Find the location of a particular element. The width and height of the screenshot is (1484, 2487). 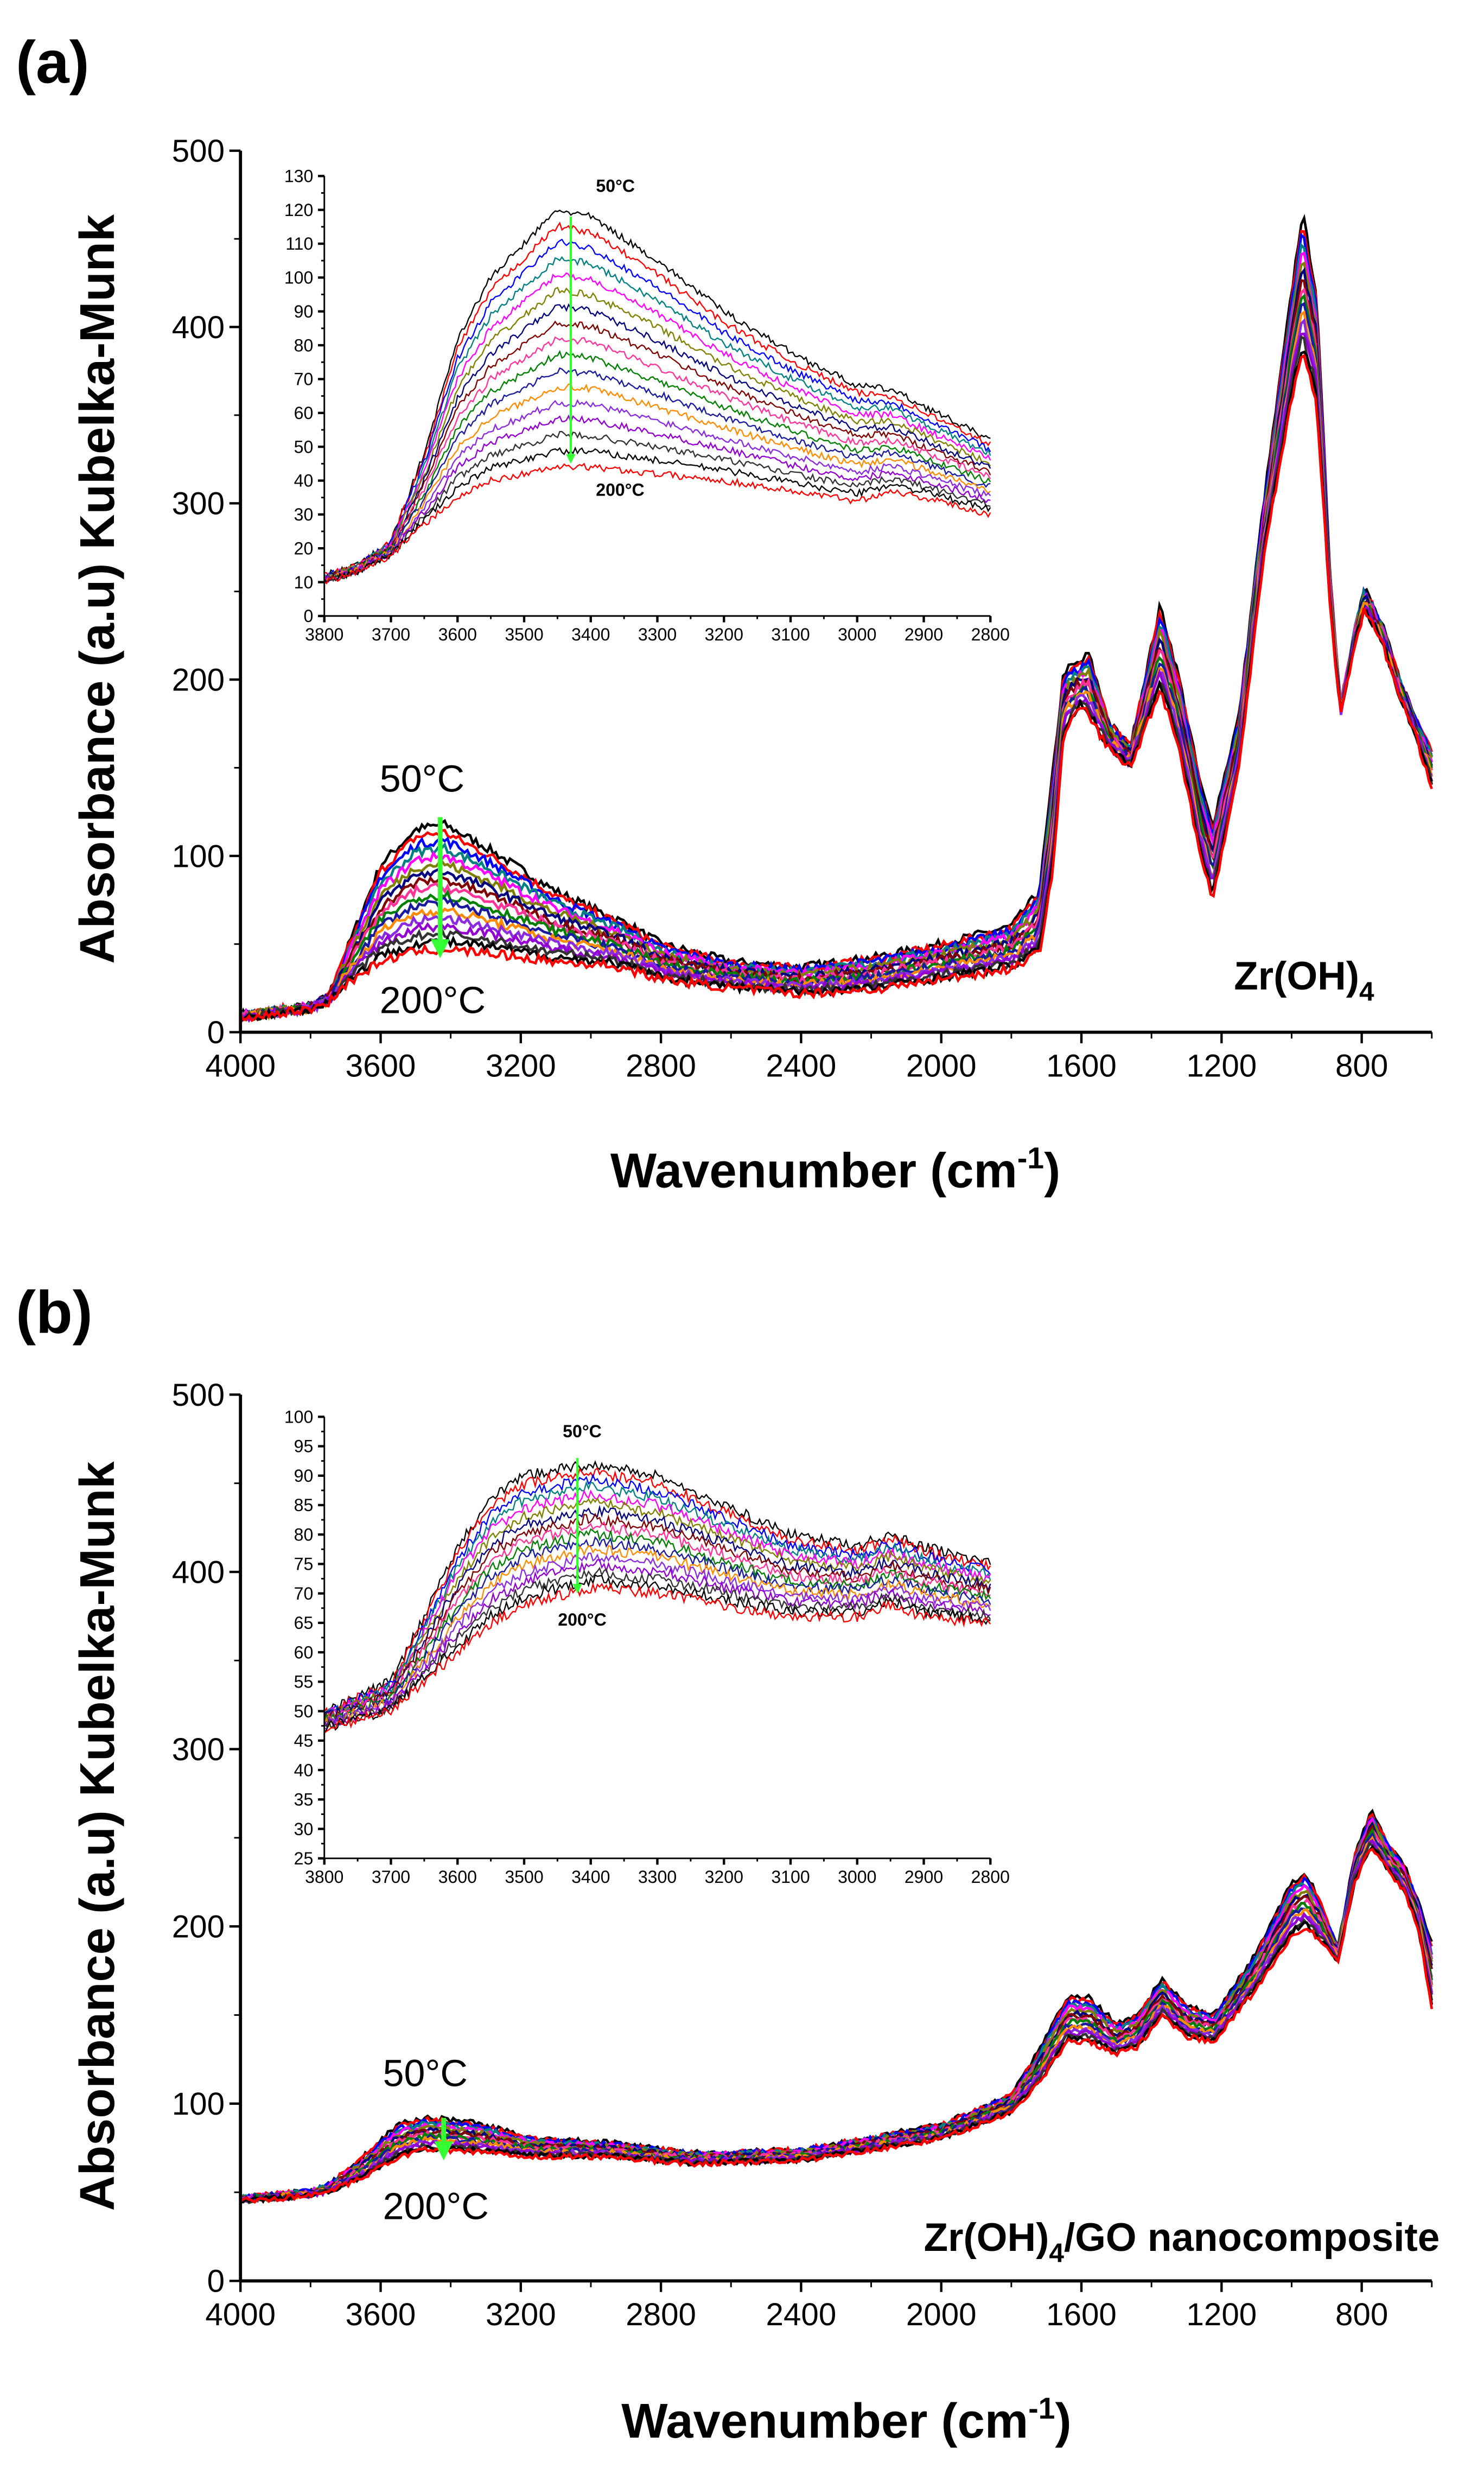

x-tick-label: 2400 is located at coordinates (801, 2314).